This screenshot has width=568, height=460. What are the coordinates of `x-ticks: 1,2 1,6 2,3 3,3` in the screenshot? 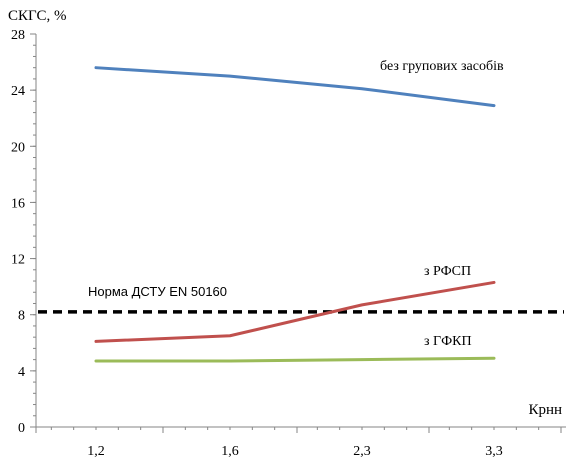 It's located at (298, 443).